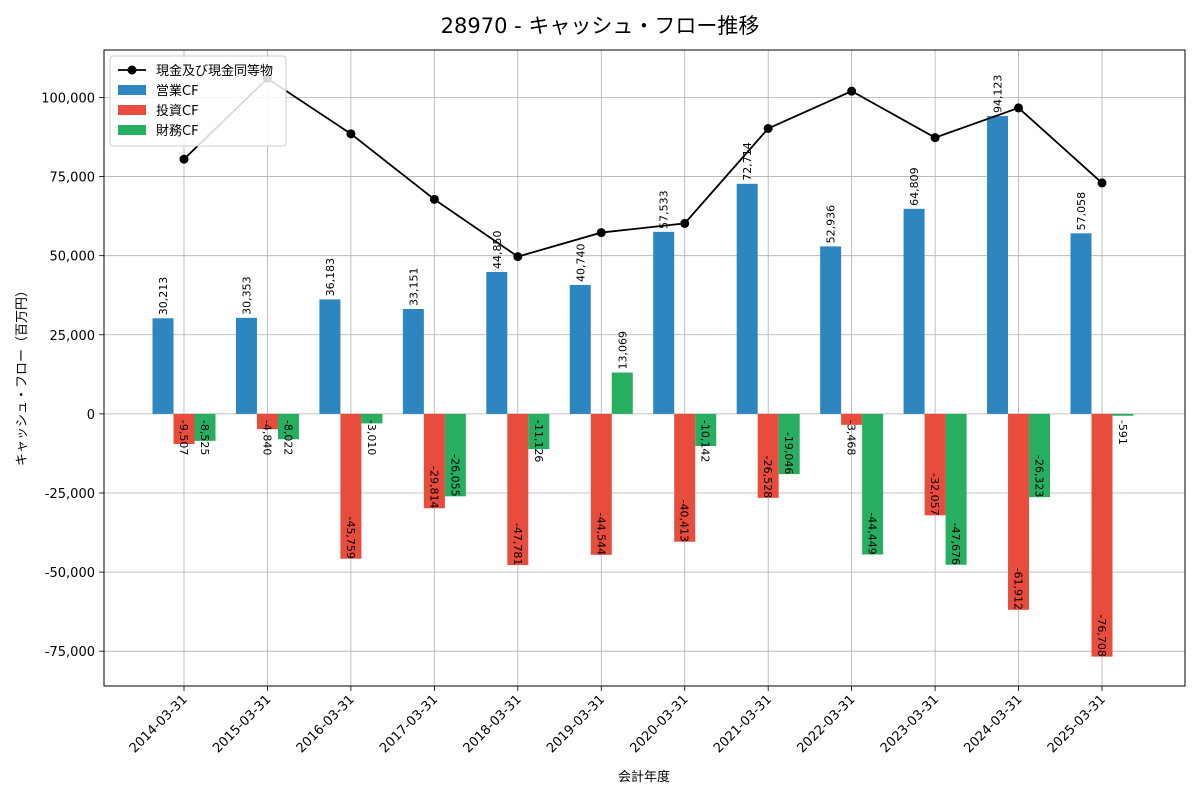 The height and width of the screenshot is (804, 1200). What do you see at coordinates (705, 441) in the screenshot?
I see `data-label: -10,142` at bounding box center [705, 441].